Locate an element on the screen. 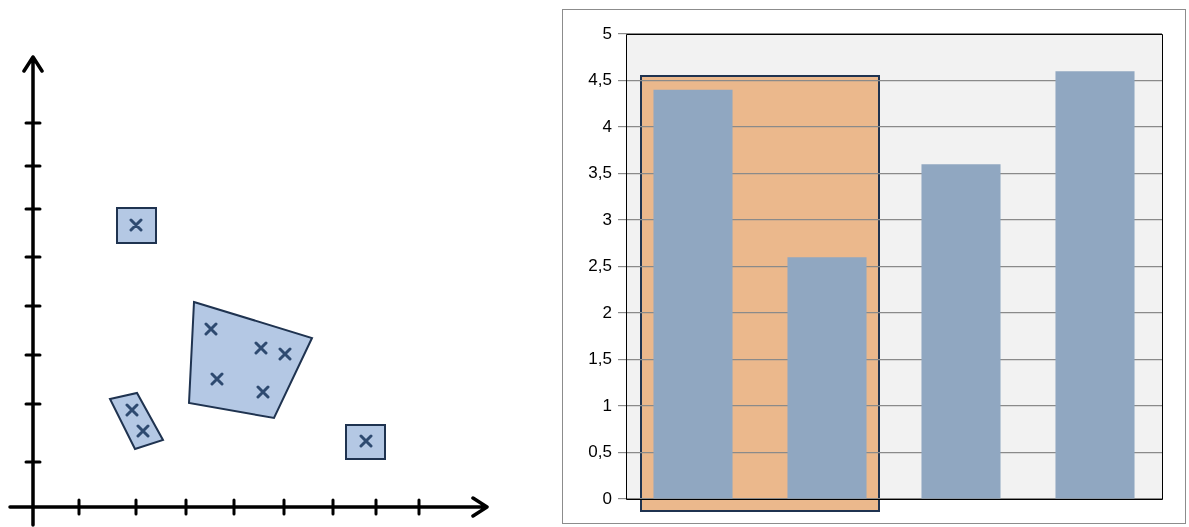 The height and width of the screenshot is (527, 1189). y-tick-label: 4,5 is located at coordinates (600, 80).